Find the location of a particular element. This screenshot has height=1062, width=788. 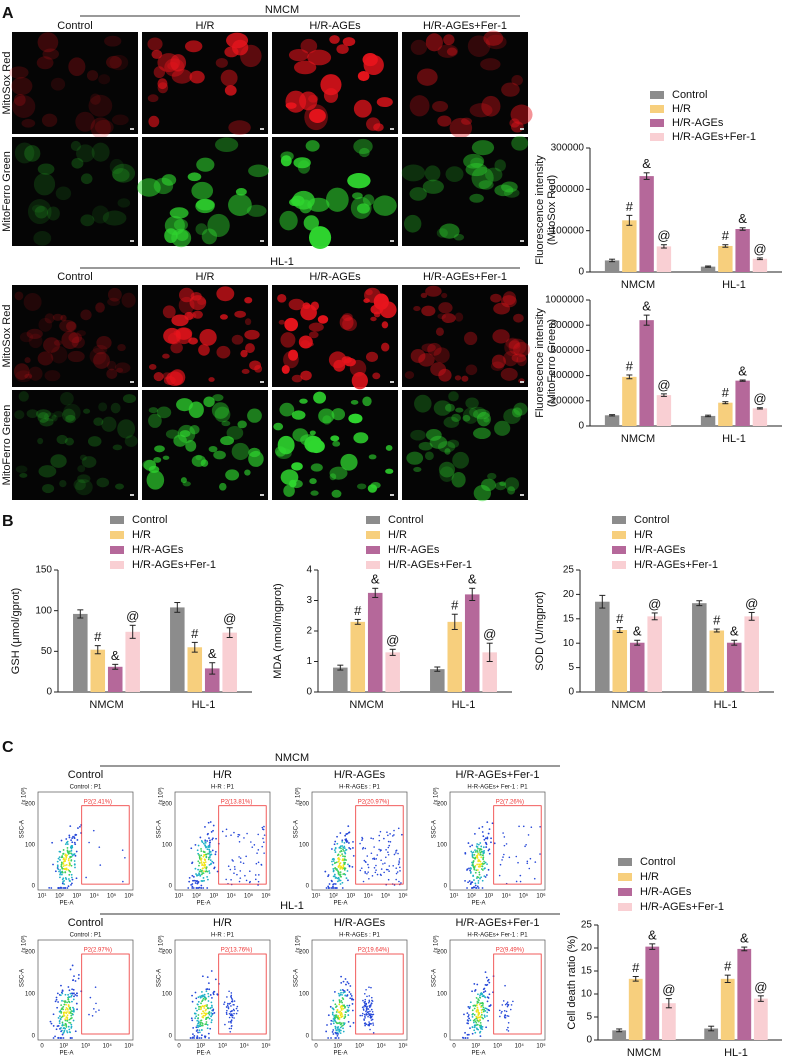

plot-frame is located at coordinates (222, 841).